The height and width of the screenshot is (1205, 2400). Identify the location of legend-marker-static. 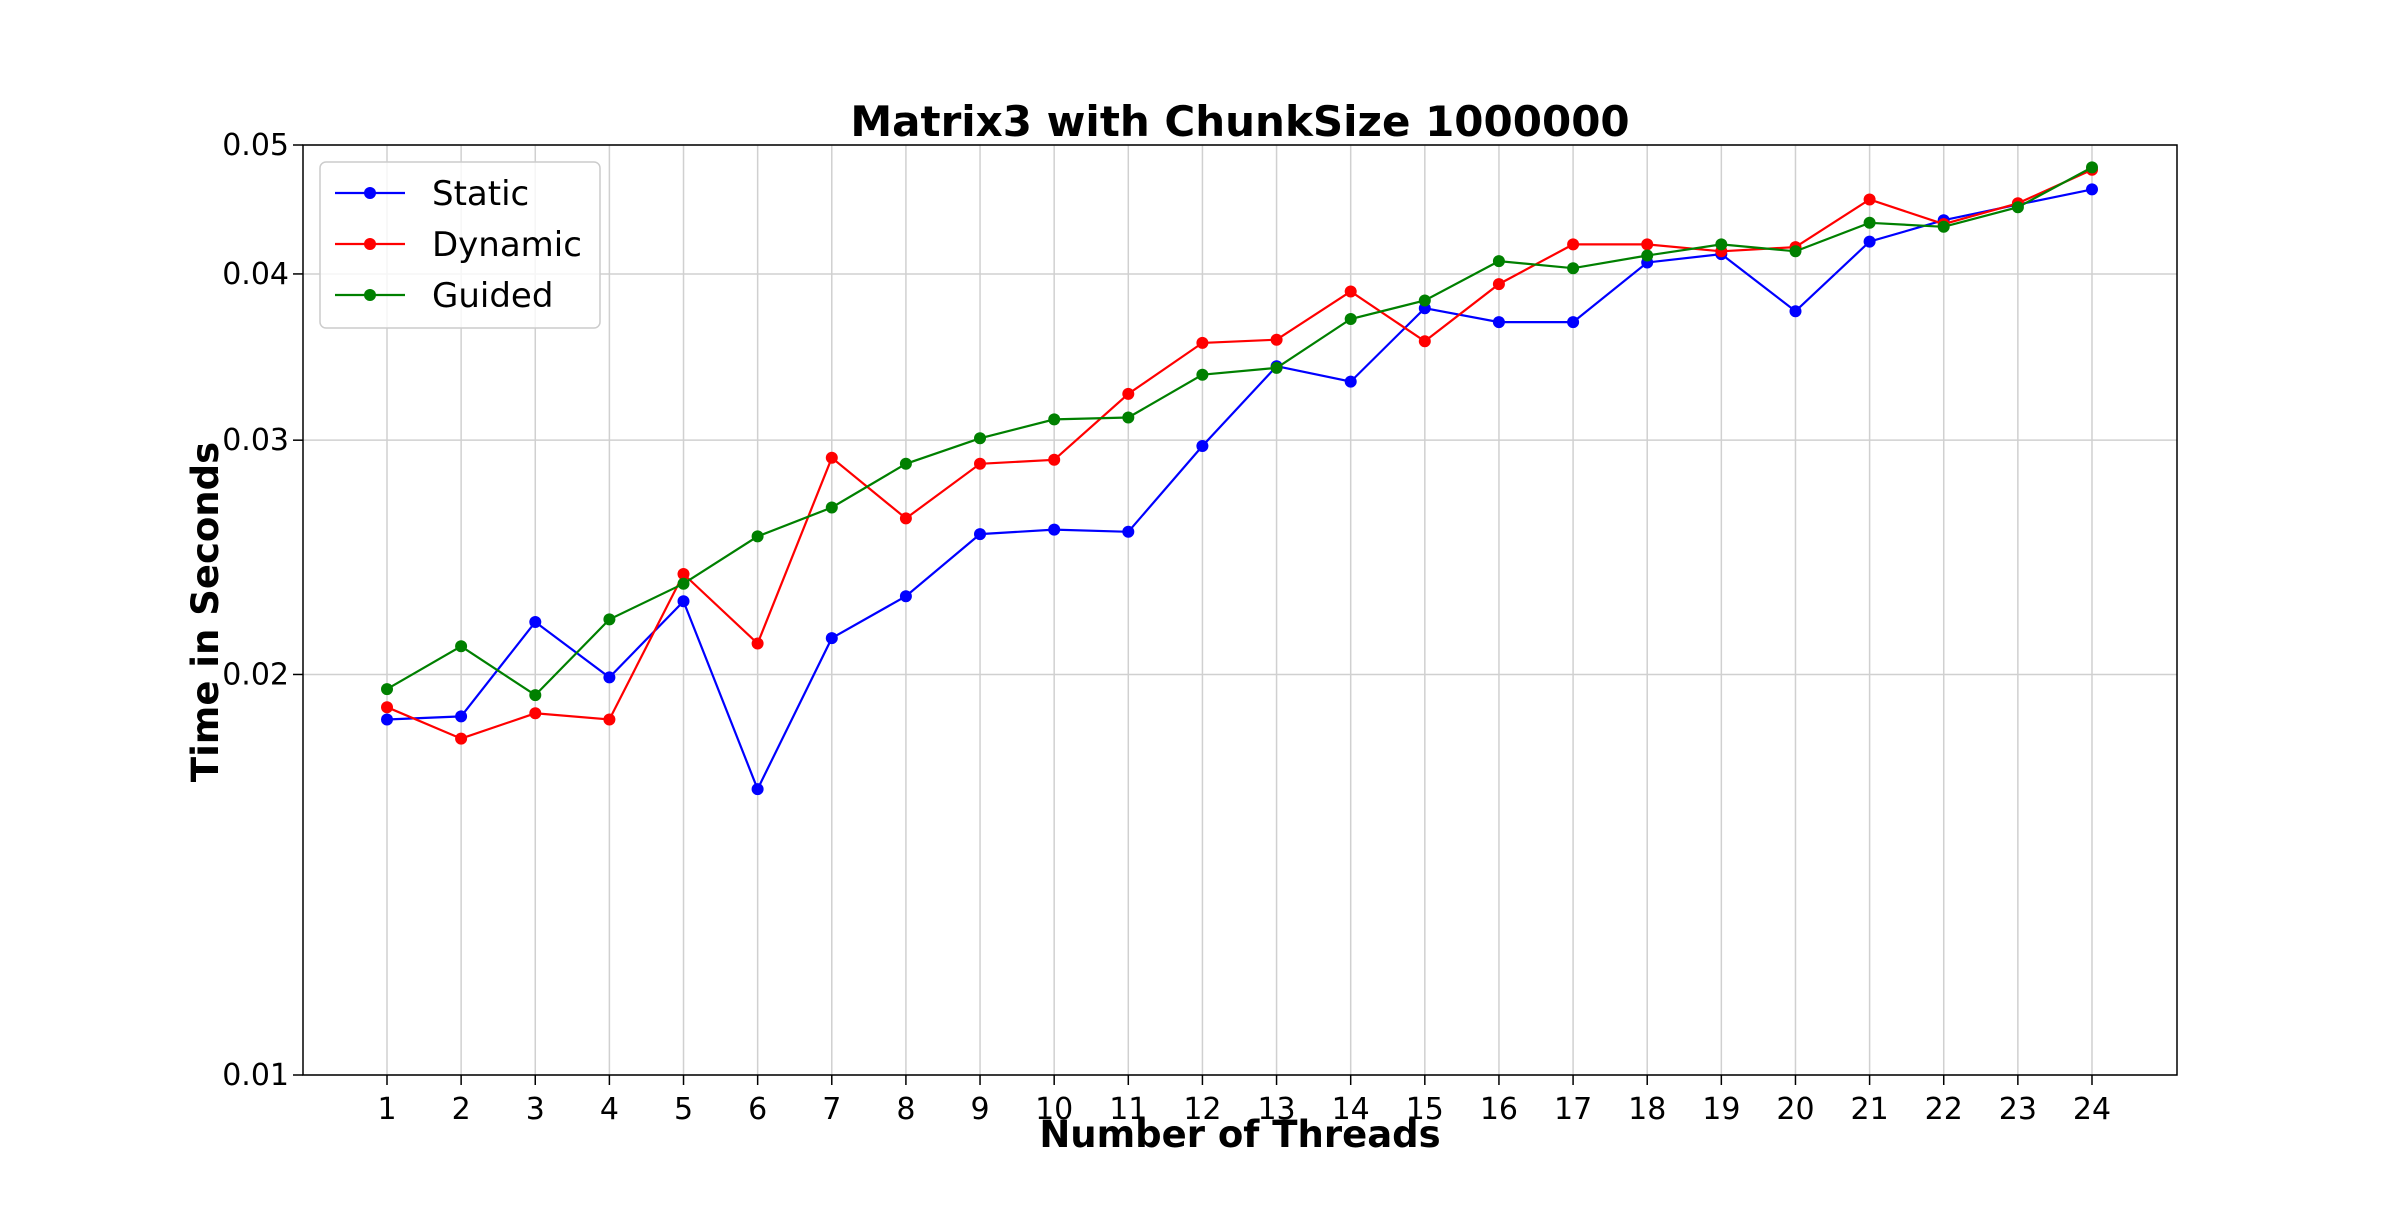
(370, 193).